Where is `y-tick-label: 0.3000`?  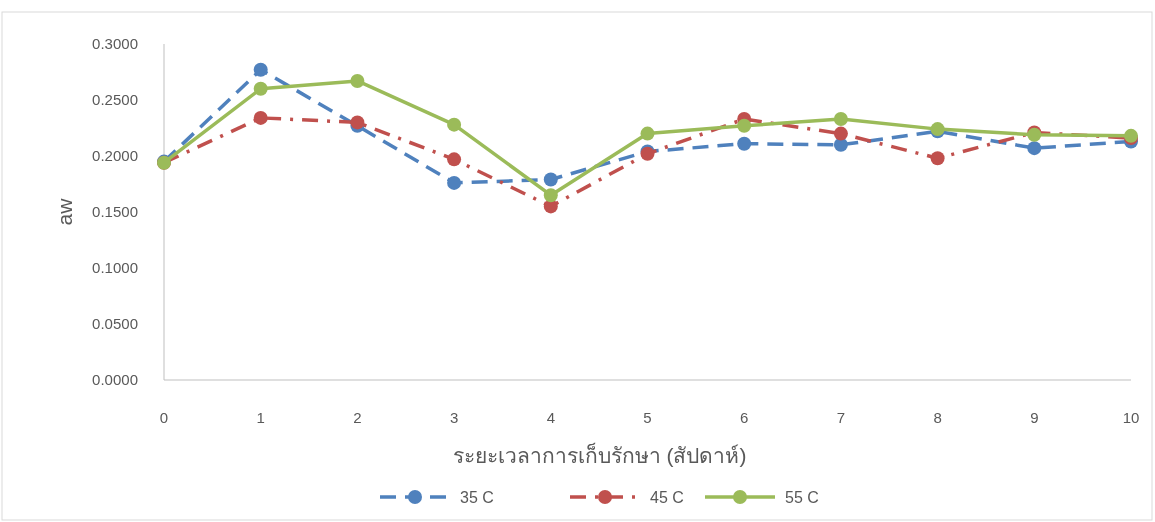
y-tick-label: 0.3000 is located at coordinates (115, 43).